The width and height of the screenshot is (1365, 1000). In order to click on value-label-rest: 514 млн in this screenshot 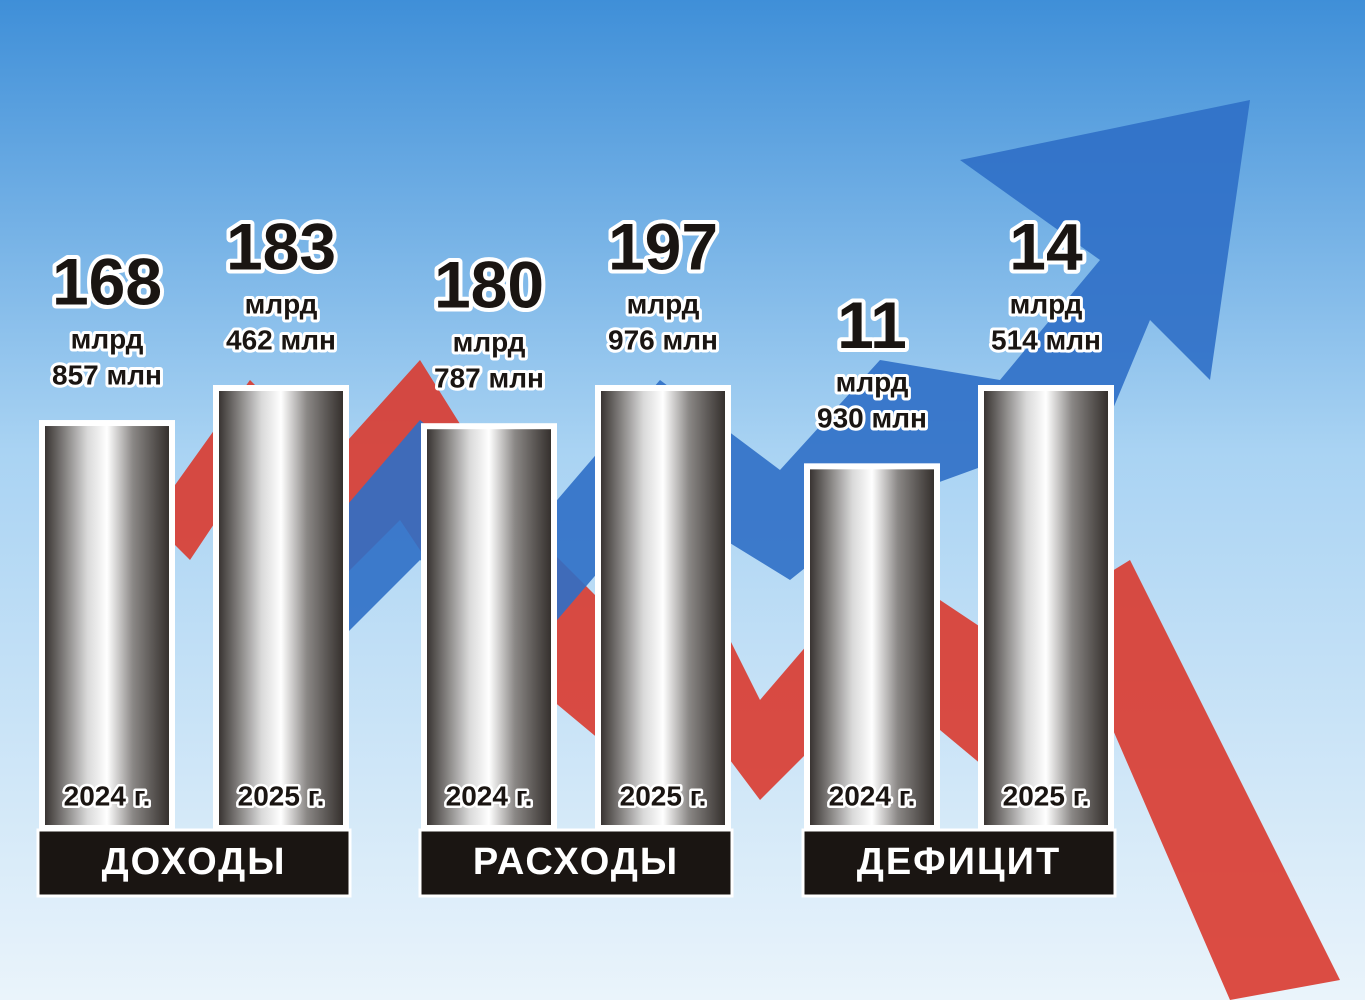, I will do `click(1046, 339)`.